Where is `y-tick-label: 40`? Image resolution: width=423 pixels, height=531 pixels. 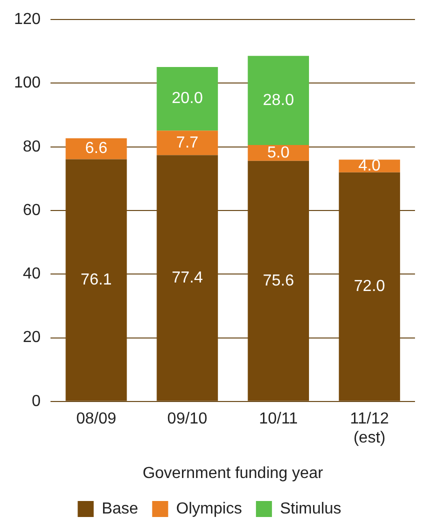
y-tick-label: 40 is located at coordinates (31, 274).